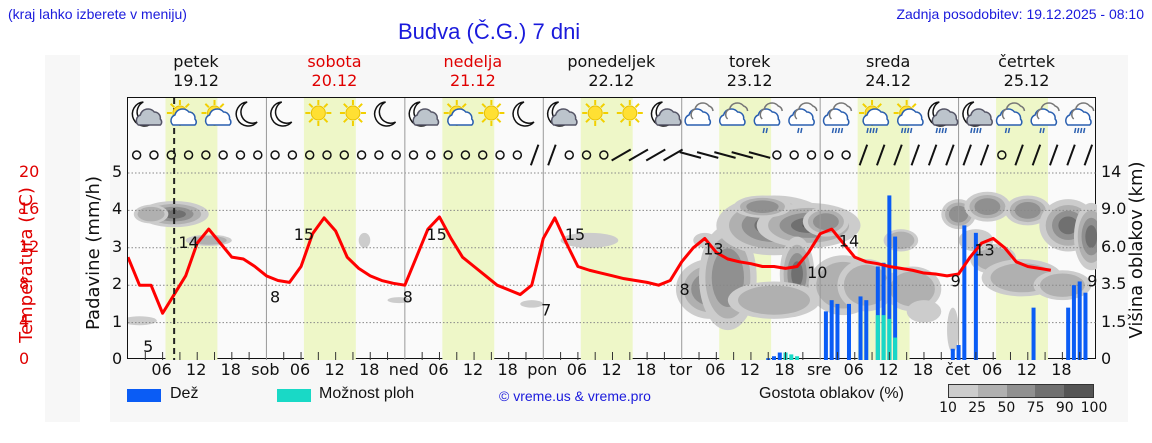  What do you see at coordinates (458, 113) in the screenshot?
I see `sun-cloud-icon` at bounding box center [458, 113].